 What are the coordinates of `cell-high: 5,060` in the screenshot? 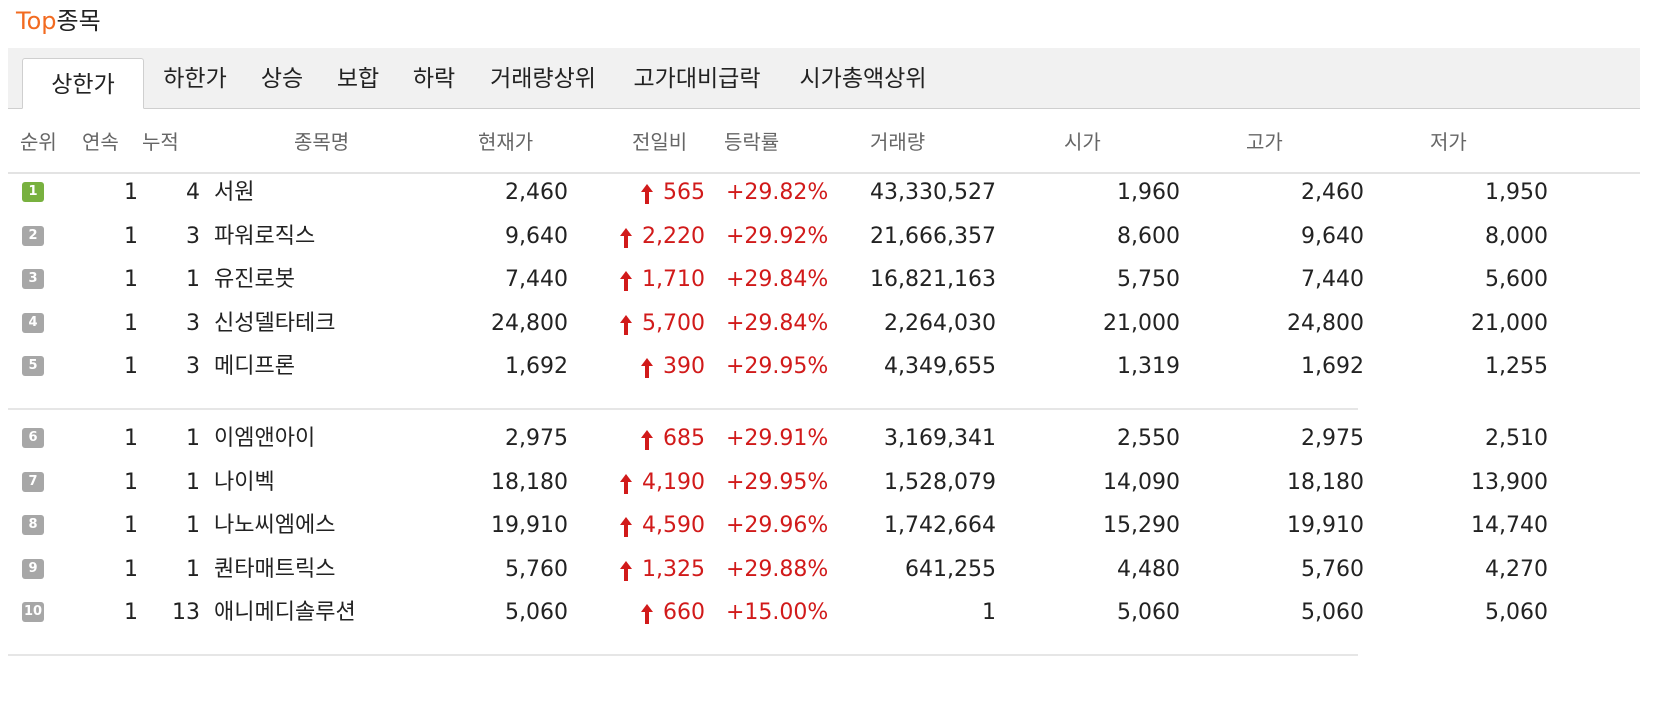 It's located at (1332, 612).